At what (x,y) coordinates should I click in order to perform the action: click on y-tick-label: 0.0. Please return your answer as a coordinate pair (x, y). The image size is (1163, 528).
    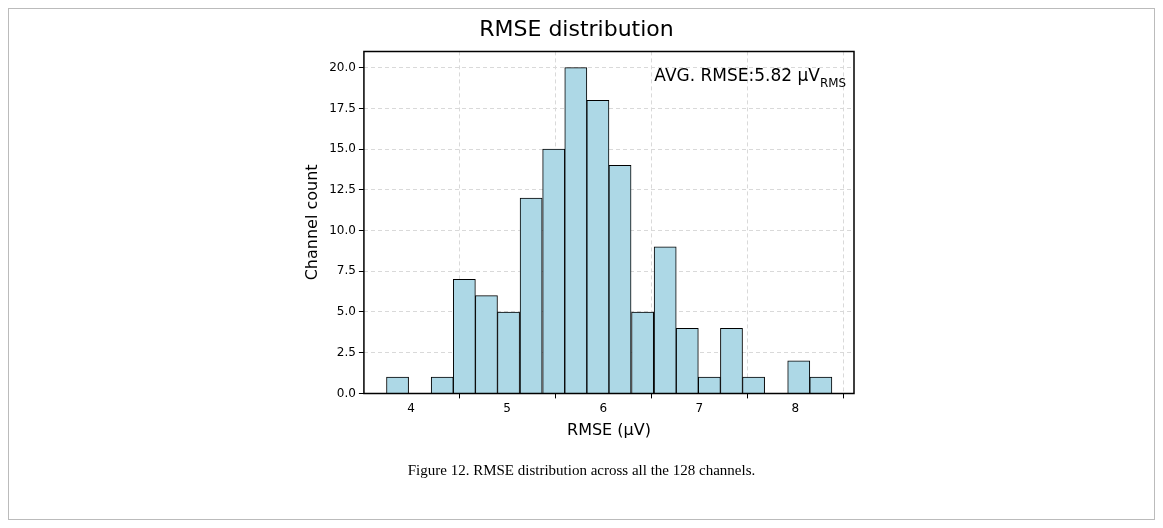
    Looking at the image, I should click on (346, 392).